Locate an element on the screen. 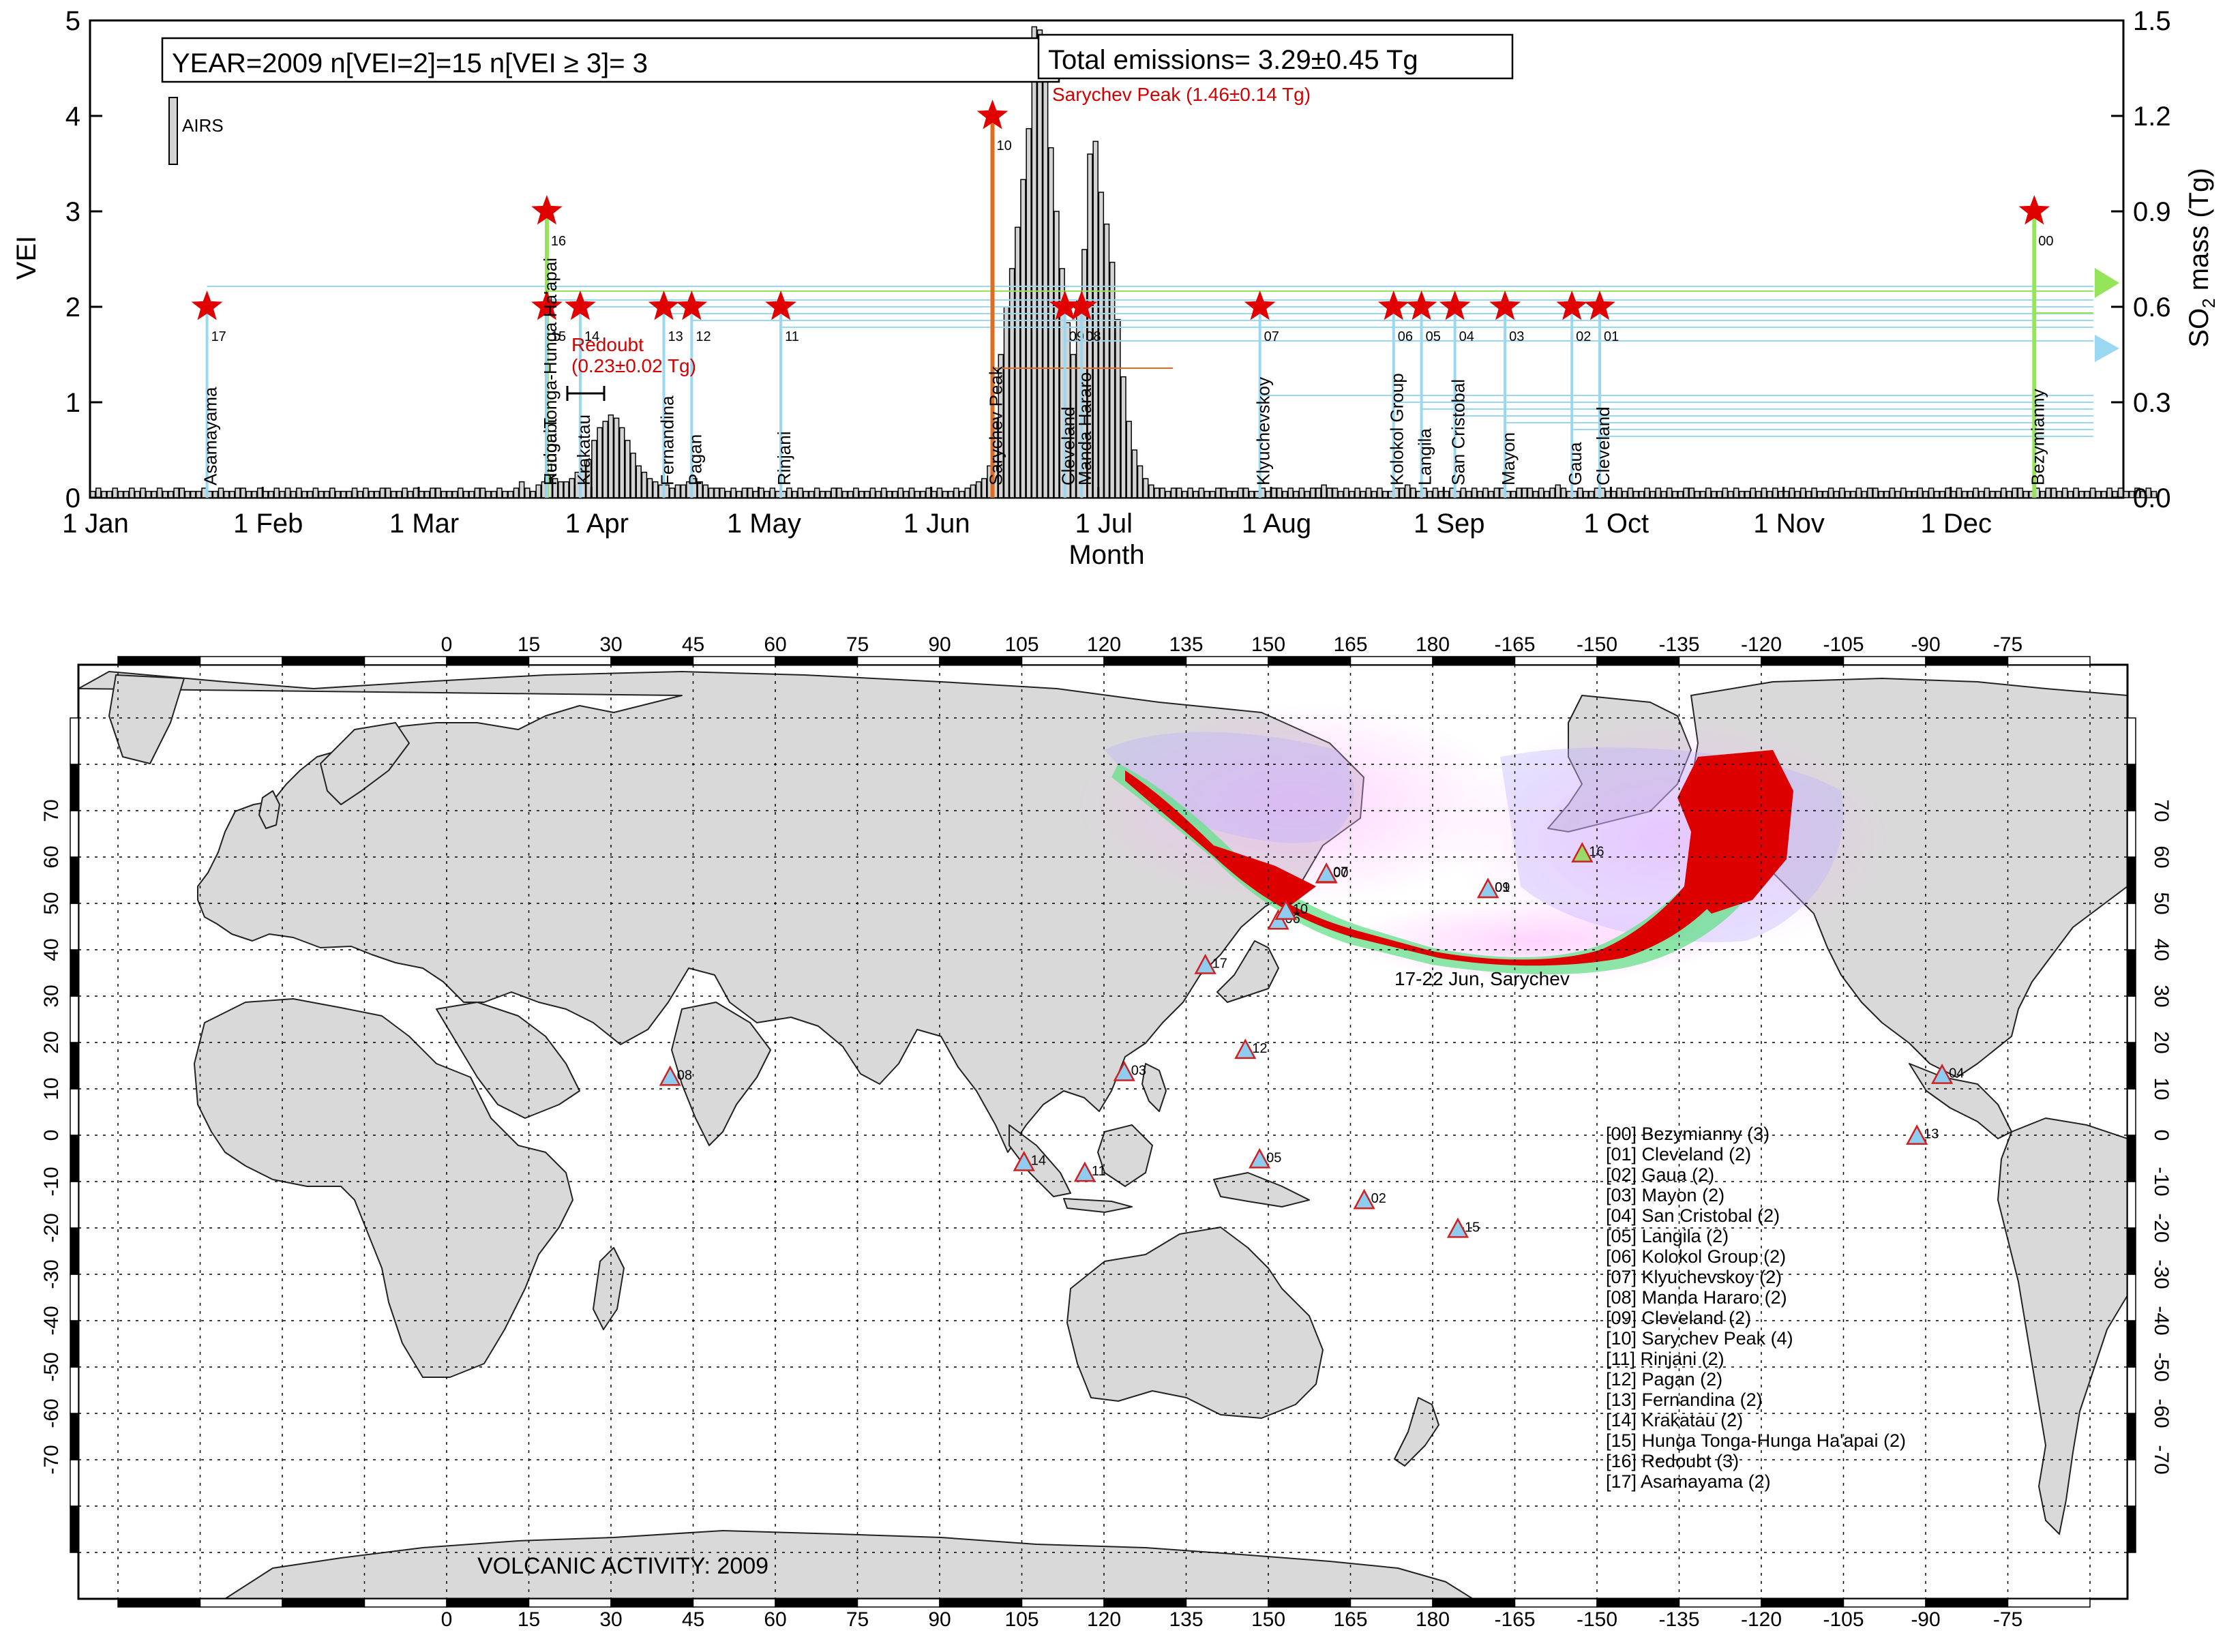  lon-tick-label: 165 is located at coordinates (1350, 644).